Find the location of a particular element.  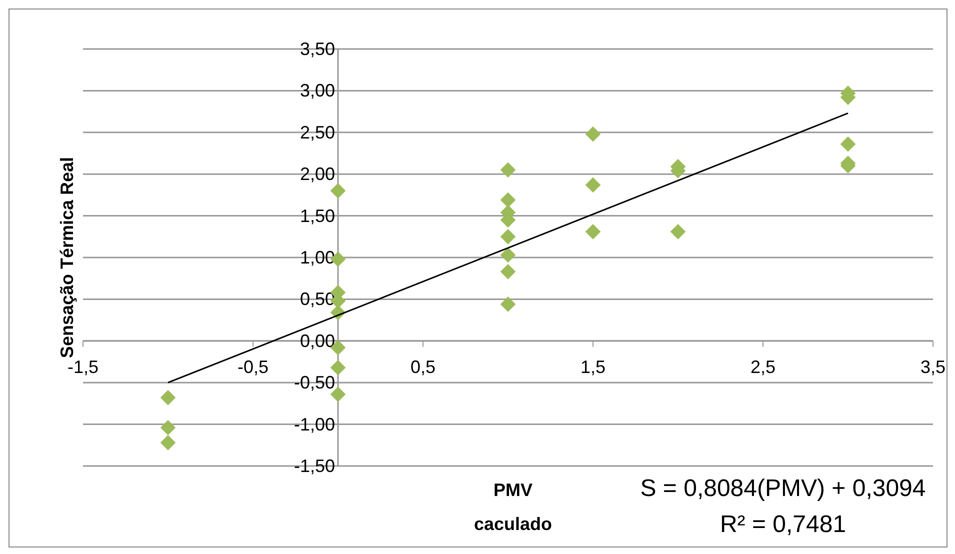

x-tick-label: -0,5 is located at coordinates (253, 366).